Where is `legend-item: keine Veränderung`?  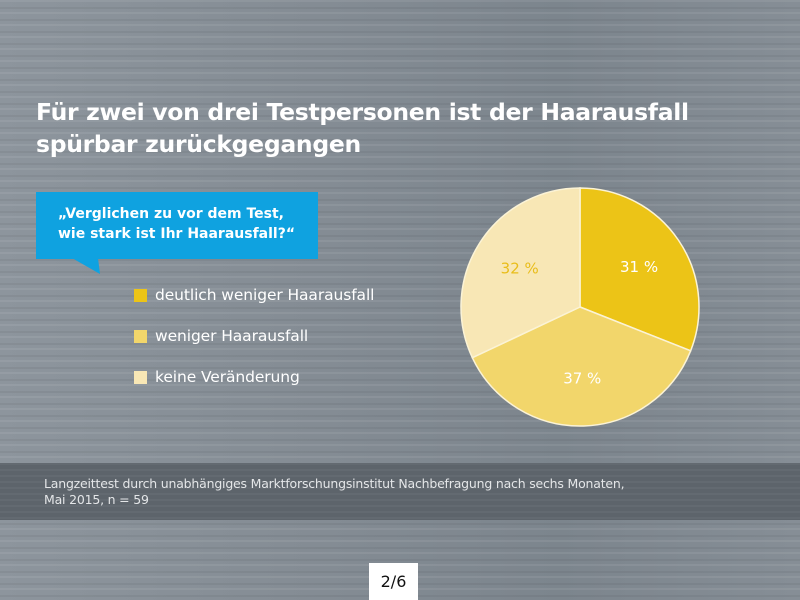 legend-item: keine Veränderung is located at coordinates (254, 377).